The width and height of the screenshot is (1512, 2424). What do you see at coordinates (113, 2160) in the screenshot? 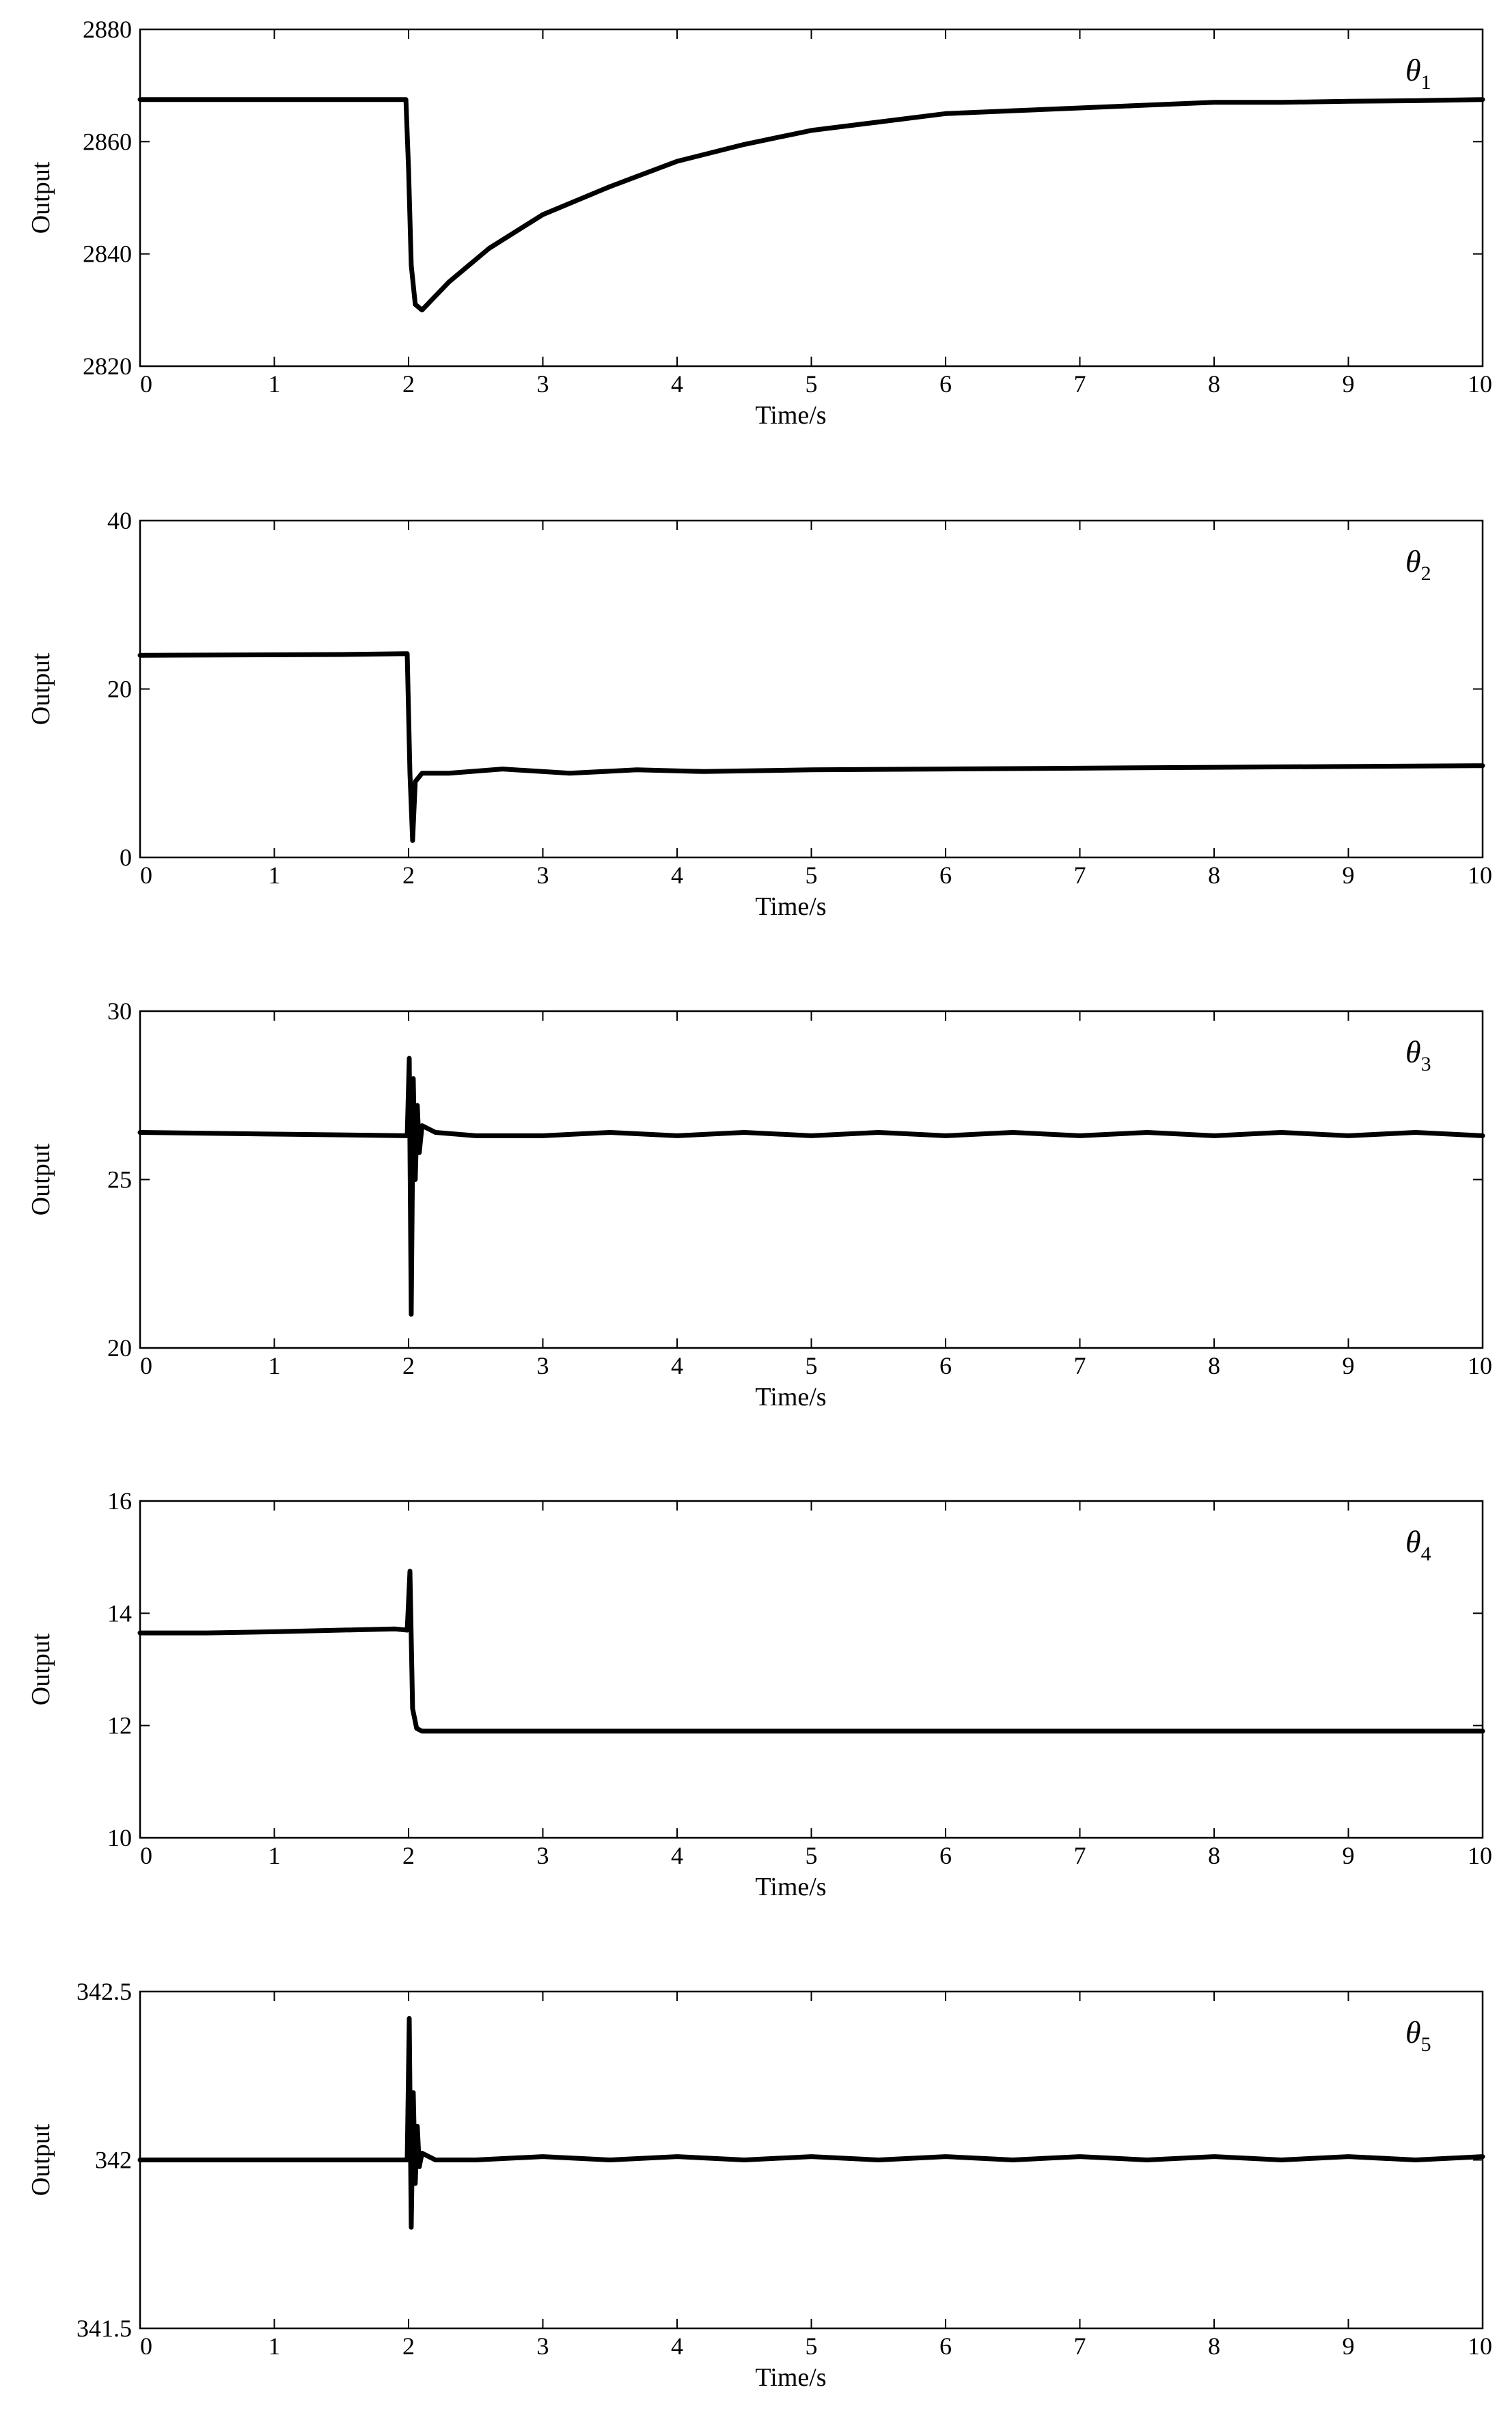
I see `y-tick-label: 342` at bounding box center [113, 2160].